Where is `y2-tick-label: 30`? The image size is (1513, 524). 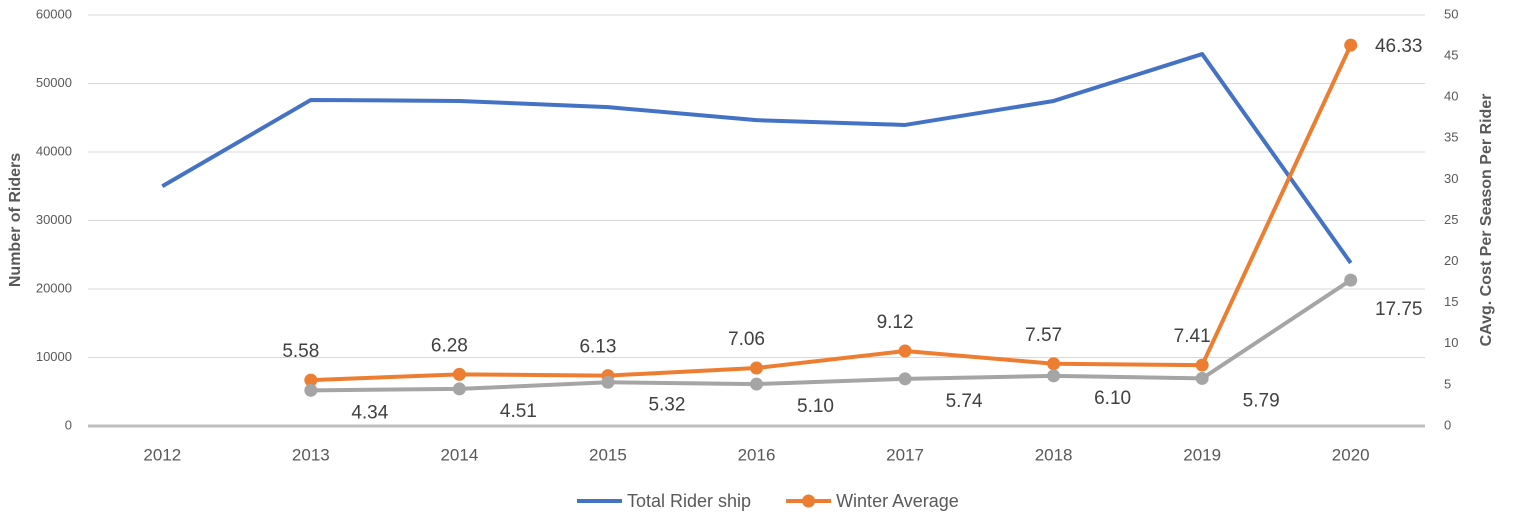
y2-tick-label: 30 is located at coordinates (1451, 178).